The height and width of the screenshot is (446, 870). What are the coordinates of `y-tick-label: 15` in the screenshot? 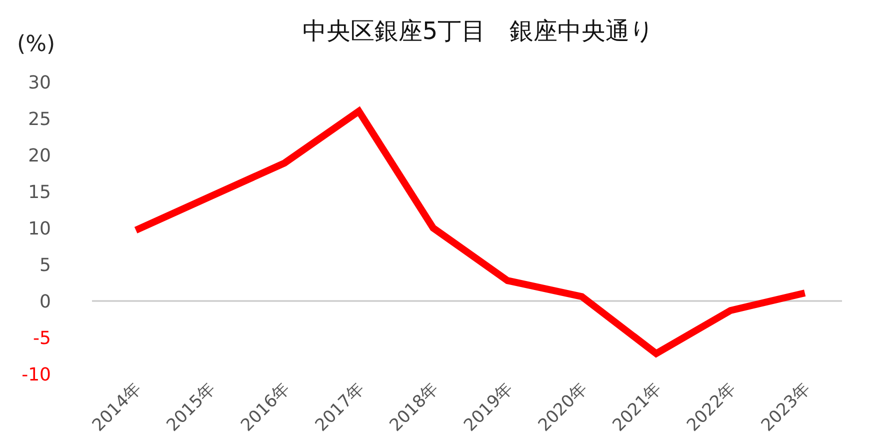 It's located at (39, 192).